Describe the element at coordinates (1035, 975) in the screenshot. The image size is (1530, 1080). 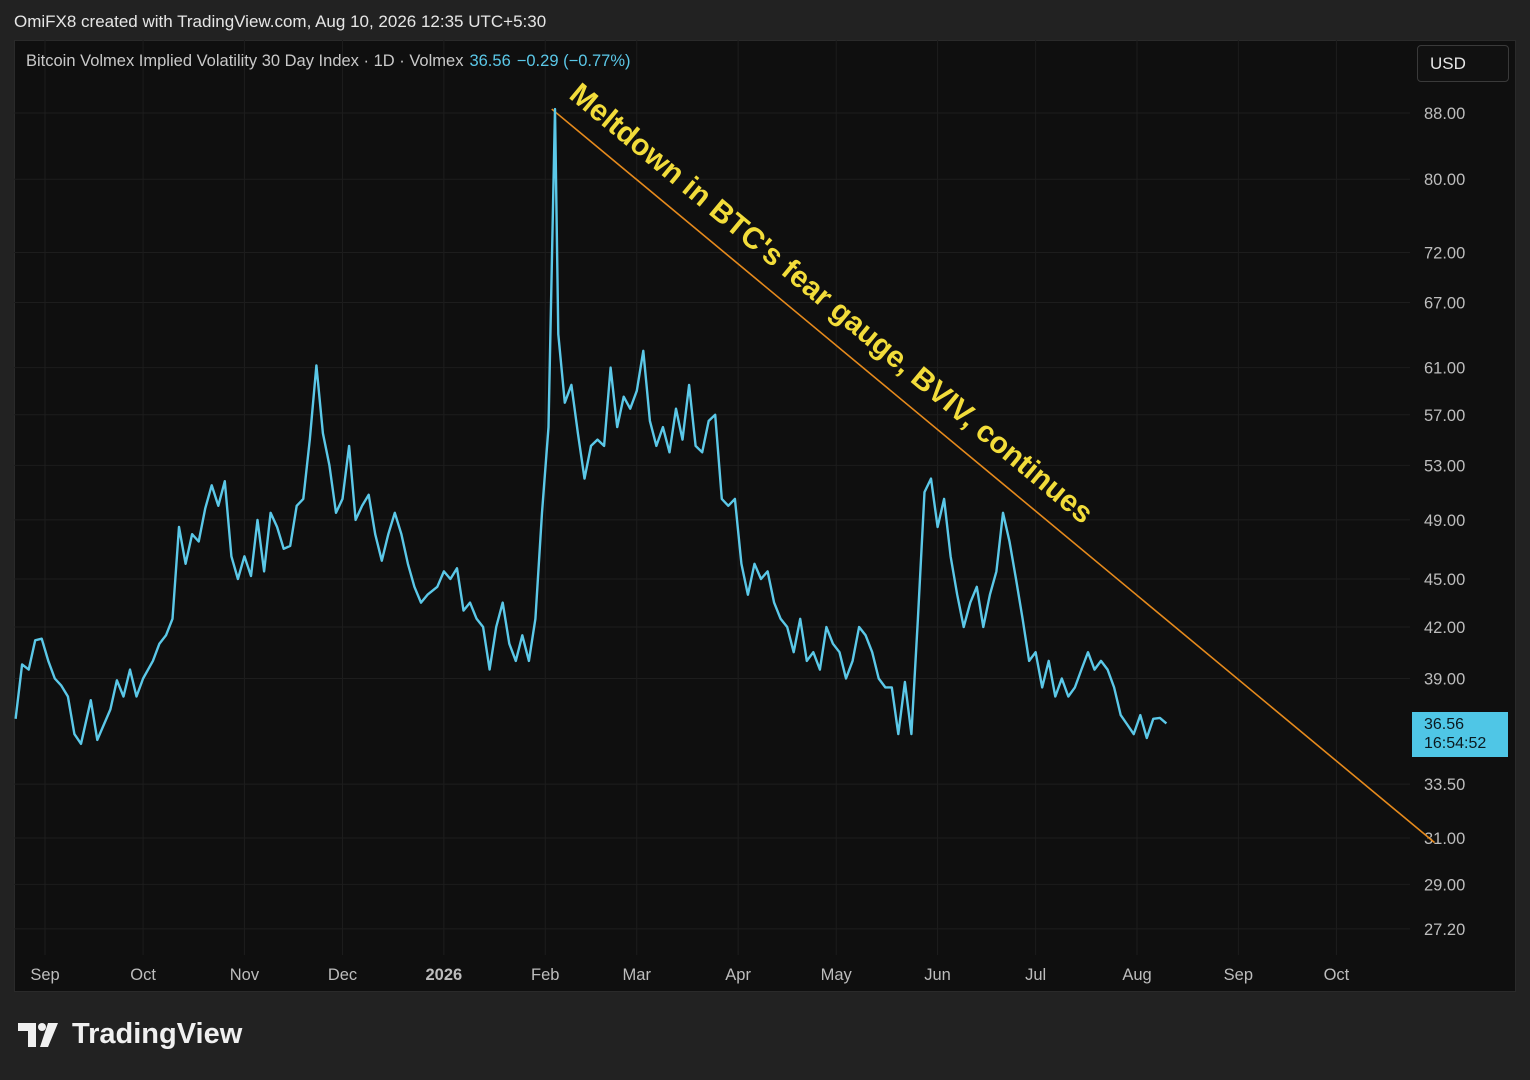
I see `x-tick-label: Jul` at that location.